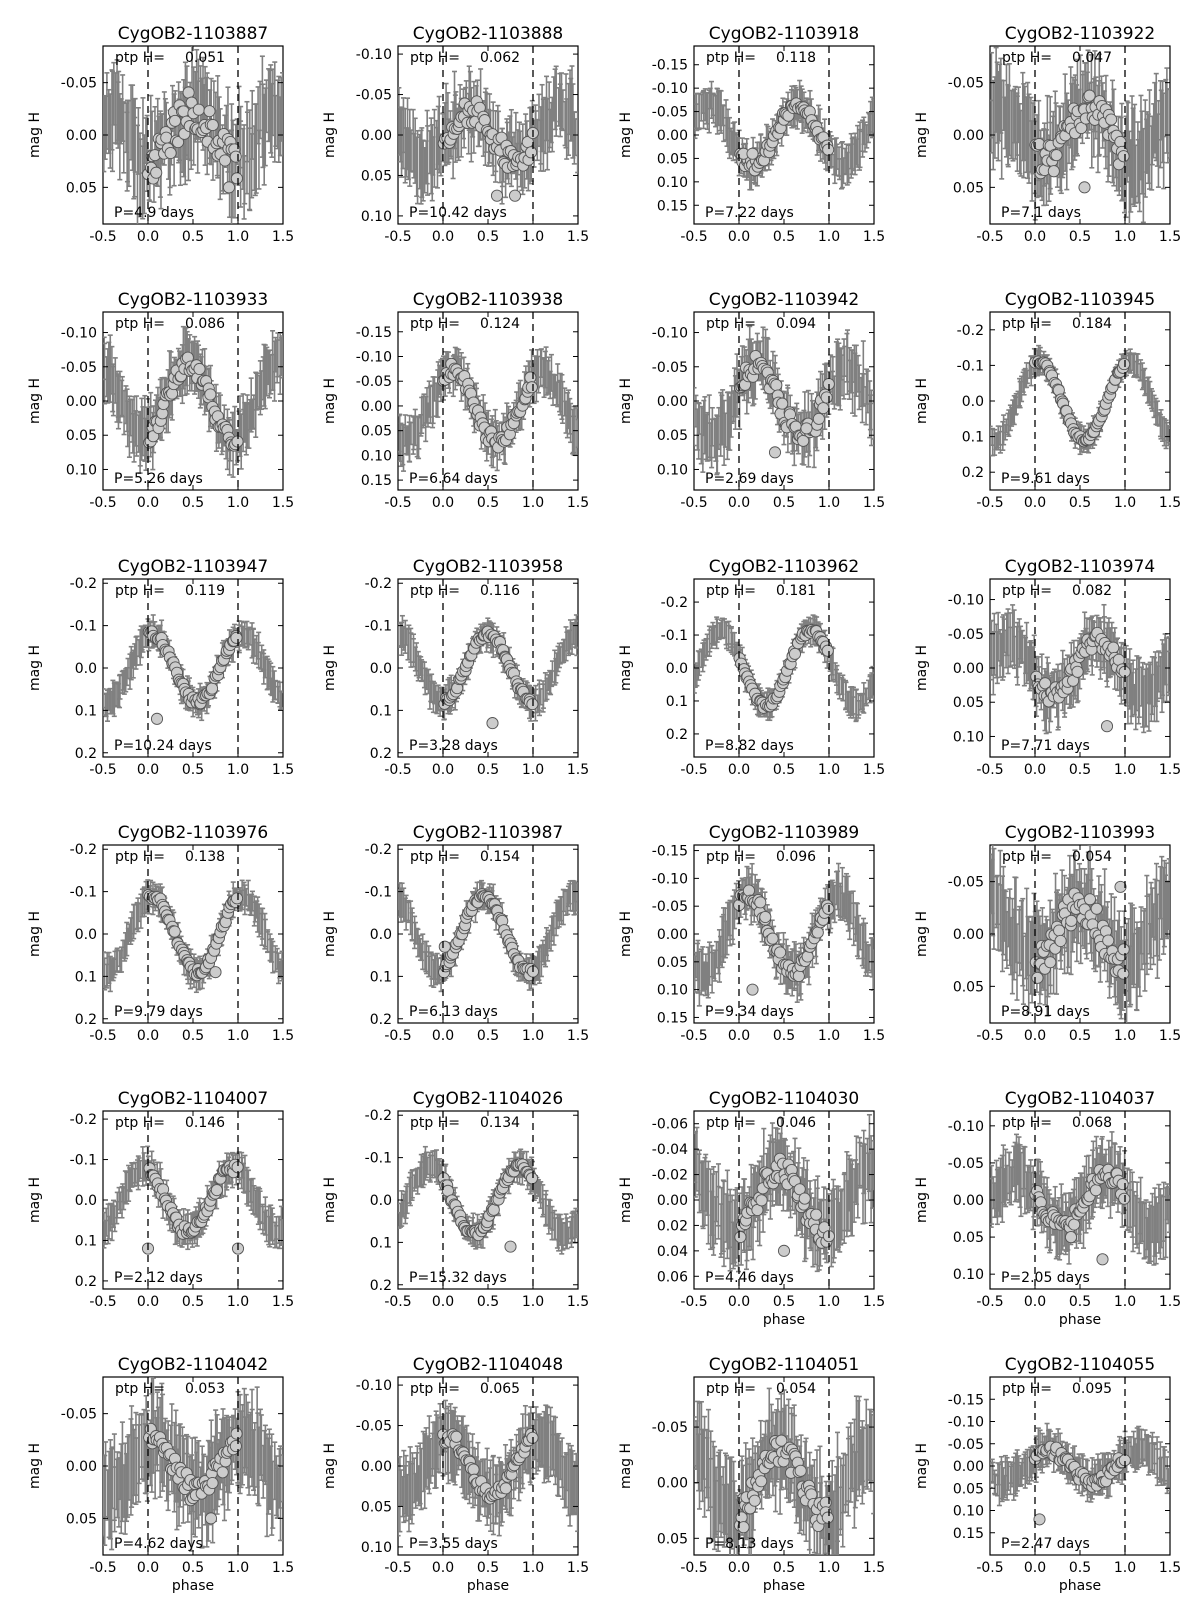  Describe the element at coordinates (749, 213) in the screenshot. I see `period-label: P=7.22 days` at that location.